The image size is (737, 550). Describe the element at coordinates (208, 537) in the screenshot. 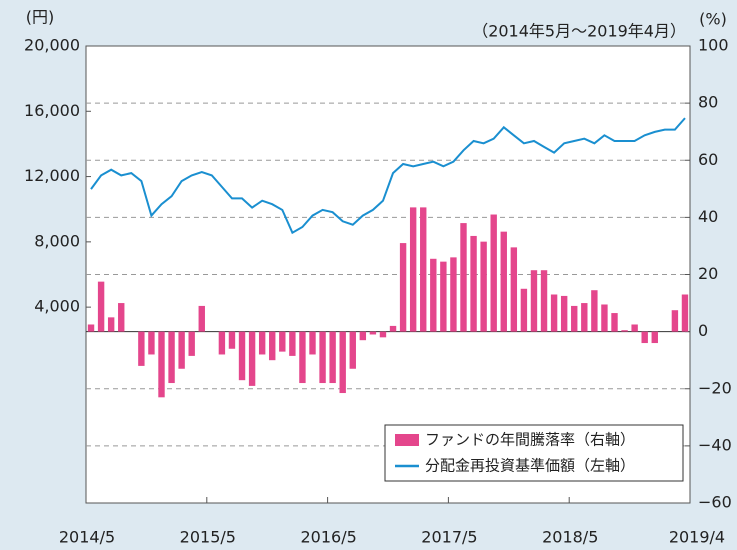

I see `x-tick-label: 2015/5` at that location.